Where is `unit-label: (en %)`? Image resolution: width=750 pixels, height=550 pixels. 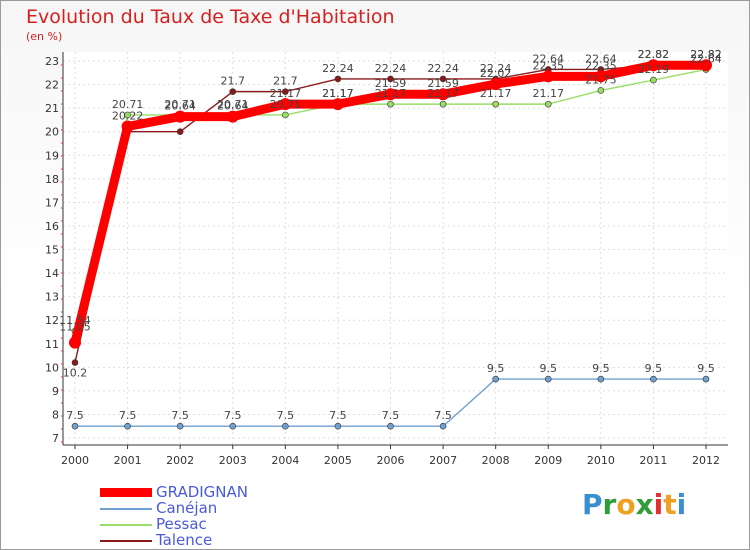 unit-label: (en %) is located at coordinates (44, 36).